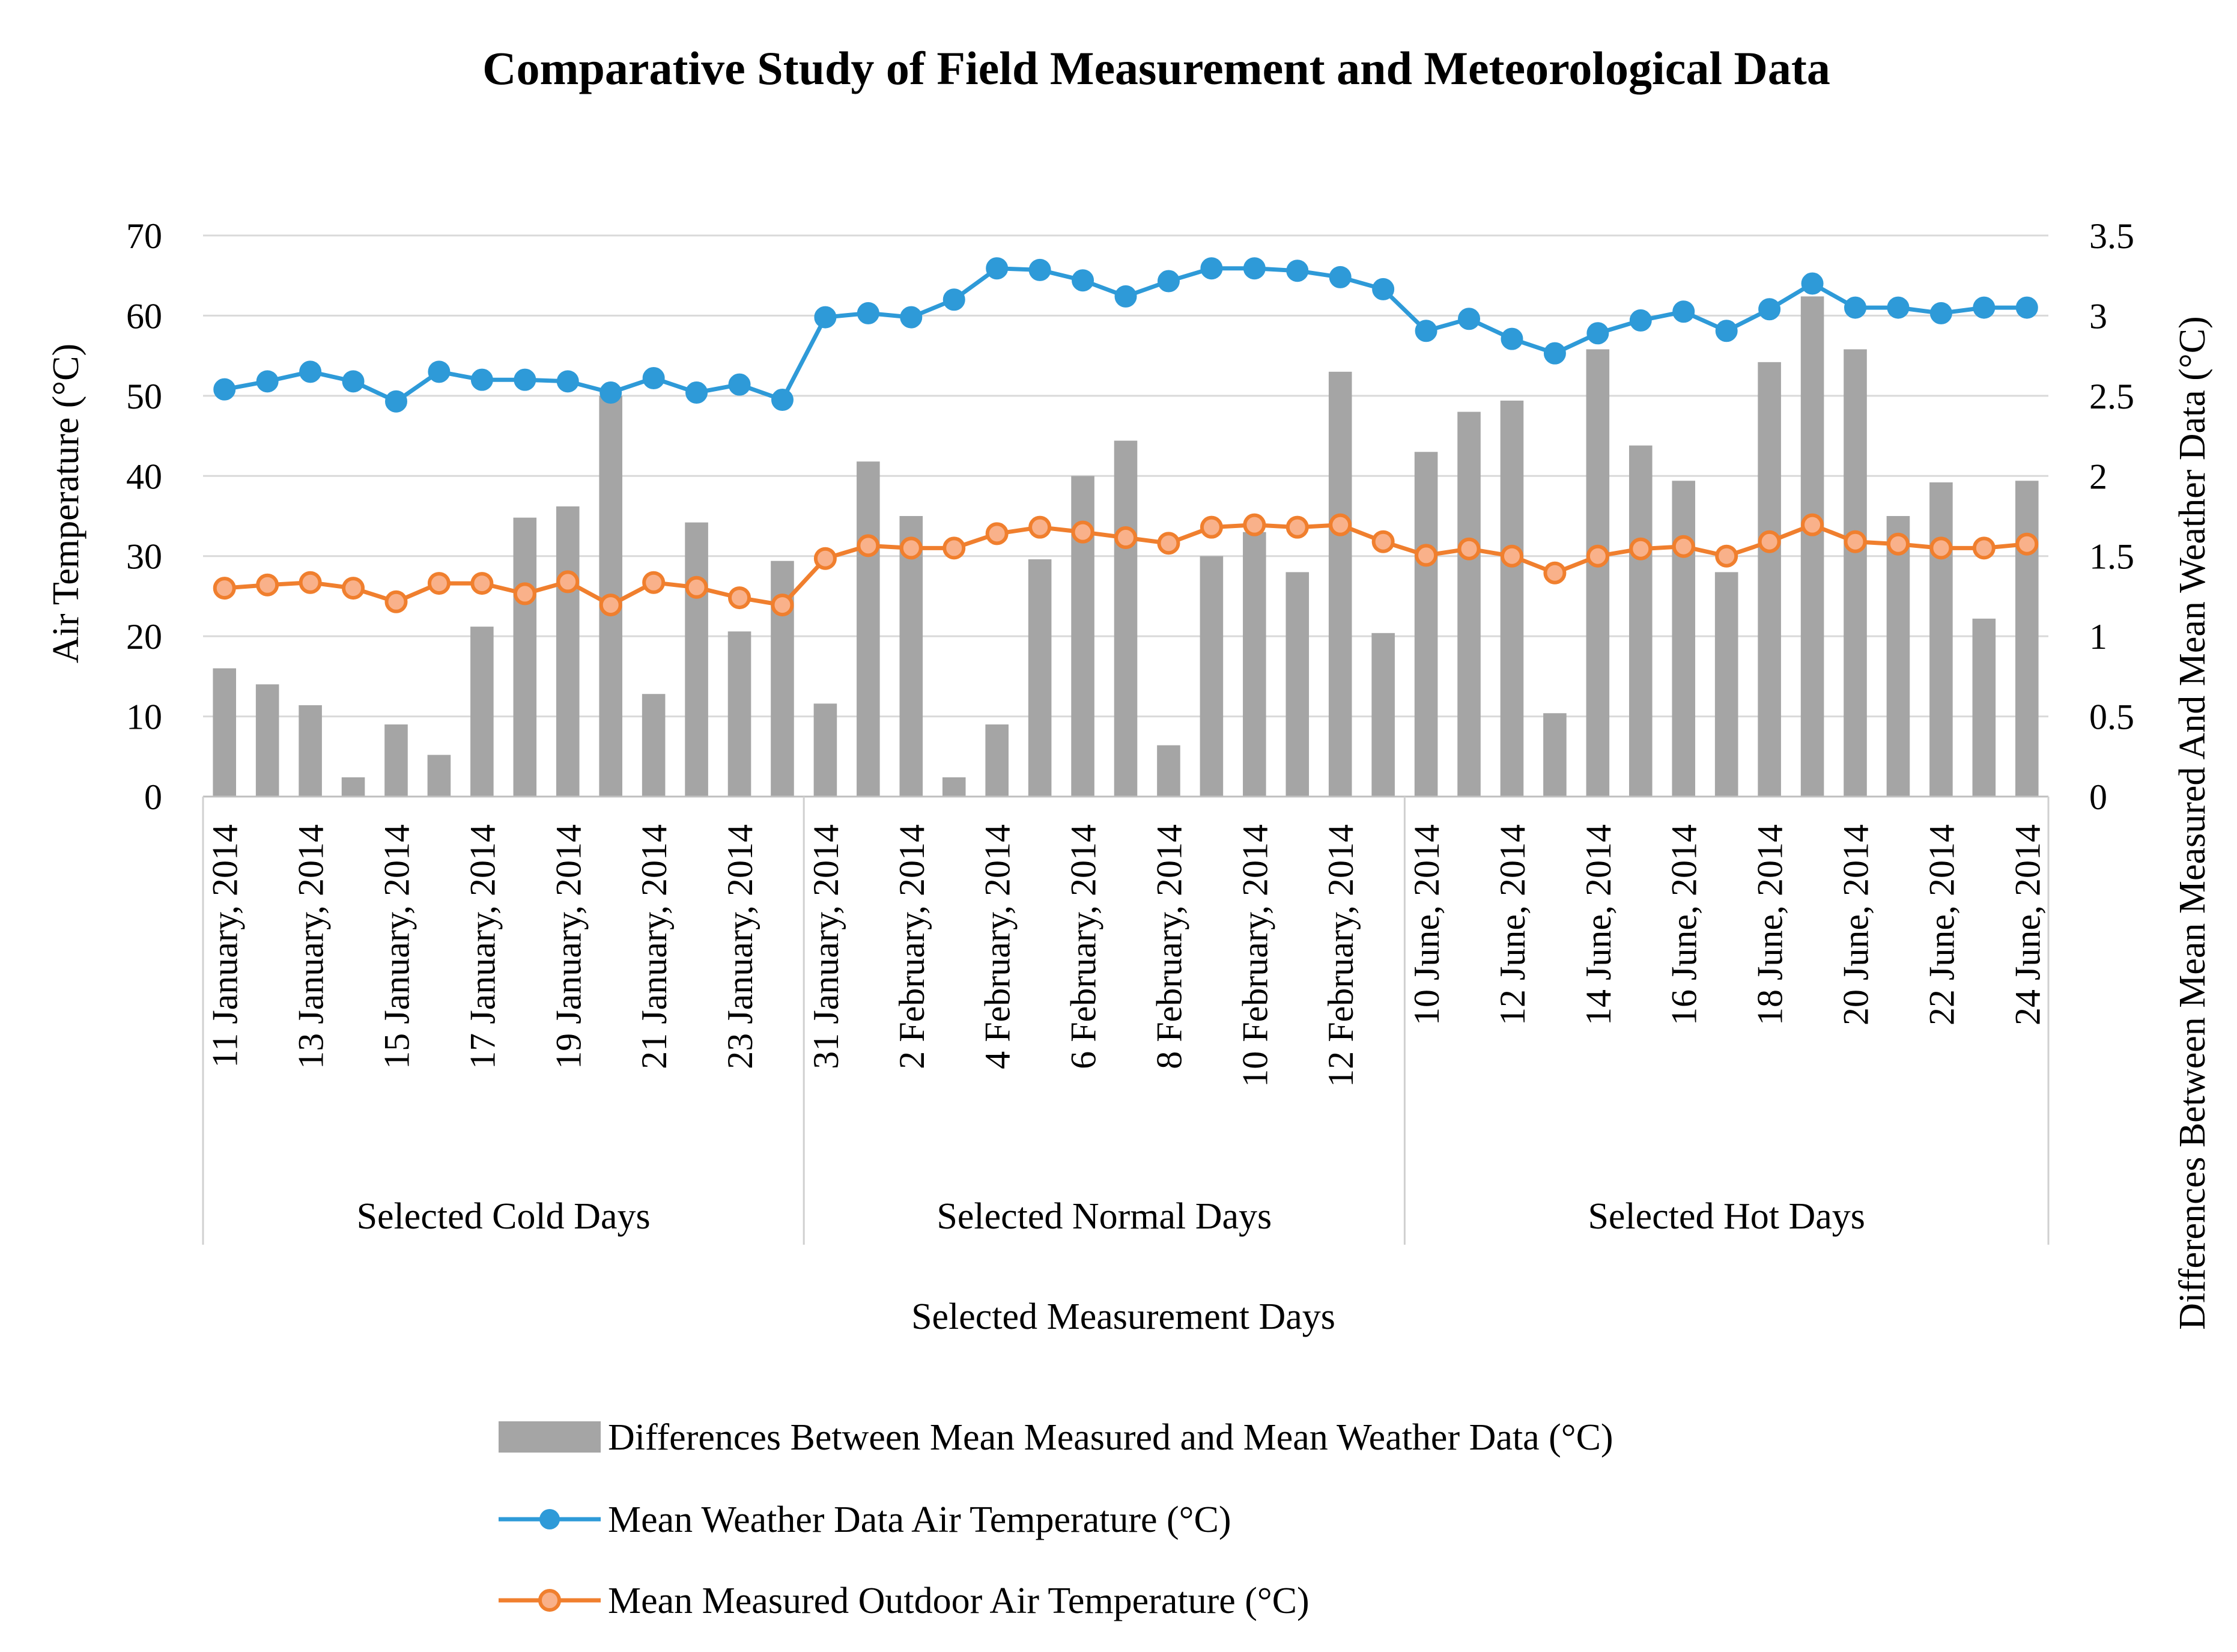 This screenshot has width=2237, height=1652. What do you see at coordinates (2098, 797) in the screenshot?
I see `y2-tick-label: 0` at bounding box center [2098, 797].